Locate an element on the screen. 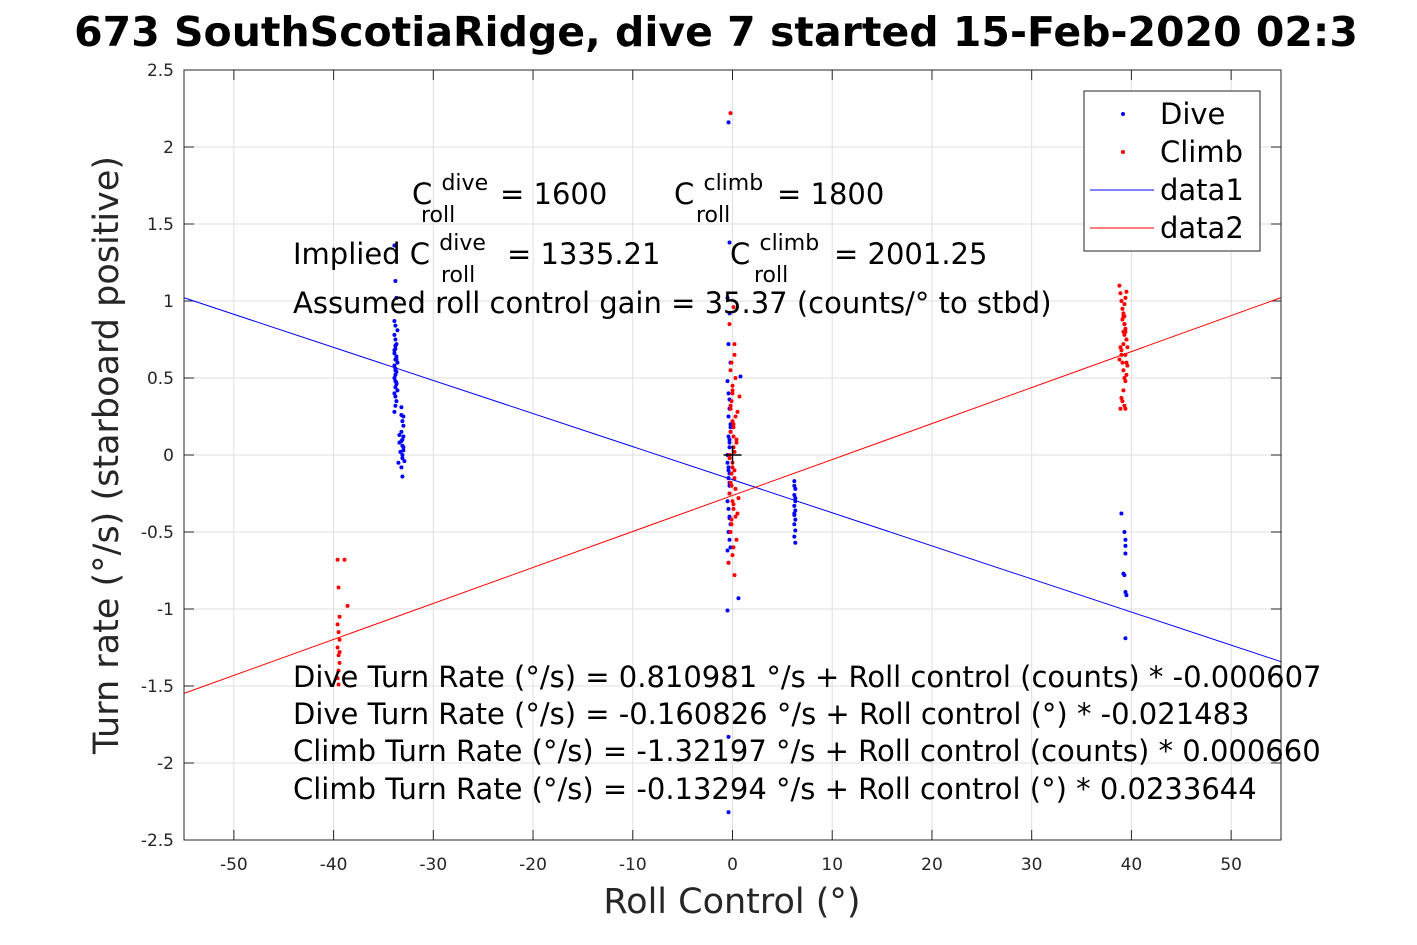 Image resolution: width=1417 pixels, height=945 pixels. implied-dive-sup: dive is located at coordinates (462, 243).